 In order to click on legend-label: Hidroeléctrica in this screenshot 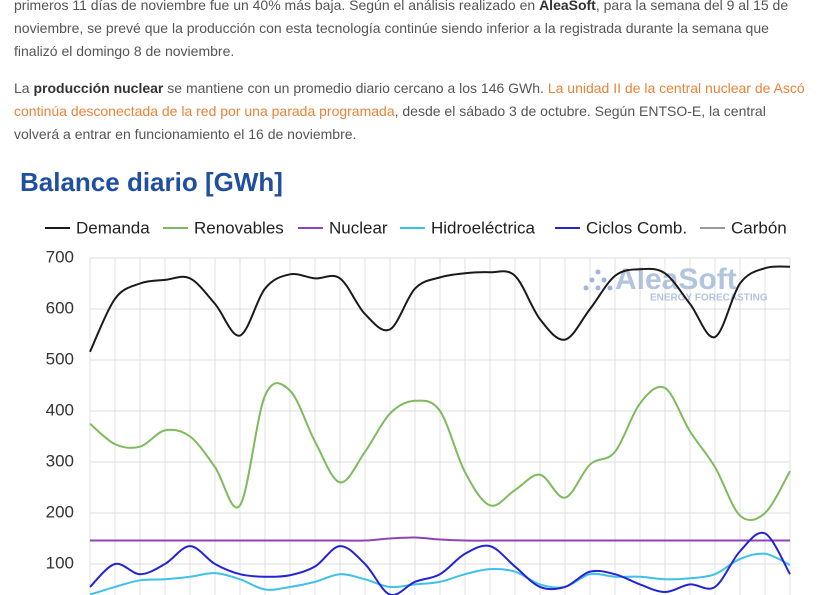, I will do `click(483, 227)`.